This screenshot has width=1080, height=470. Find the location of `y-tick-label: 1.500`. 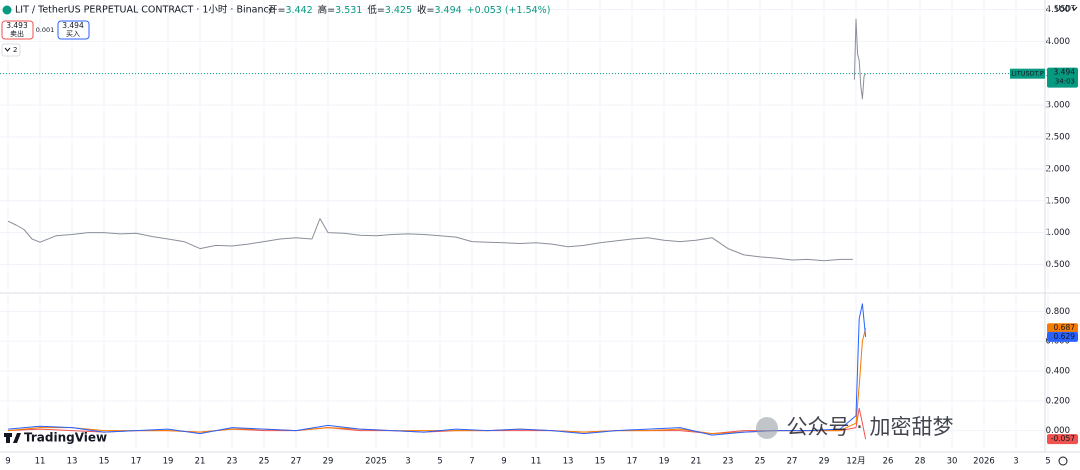

y-tick-label: 1.500 is located at coordinates (1058, 201).